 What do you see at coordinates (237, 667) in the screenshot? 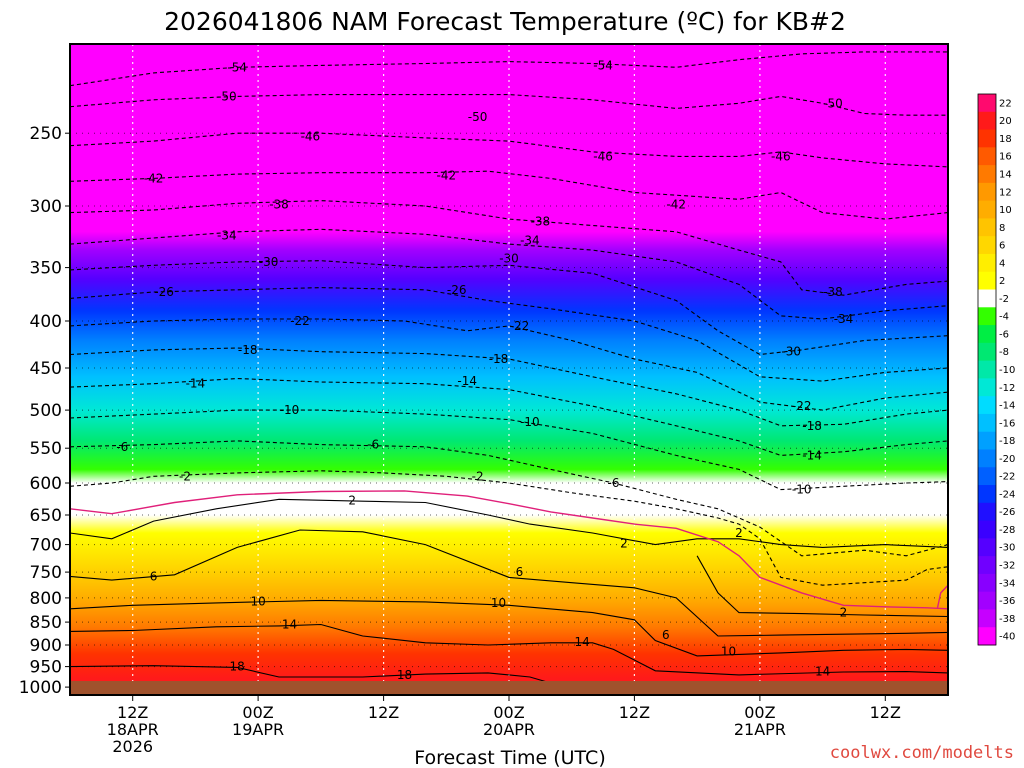
I see `isotherm-label: 18` at bounding box center [237, 667].